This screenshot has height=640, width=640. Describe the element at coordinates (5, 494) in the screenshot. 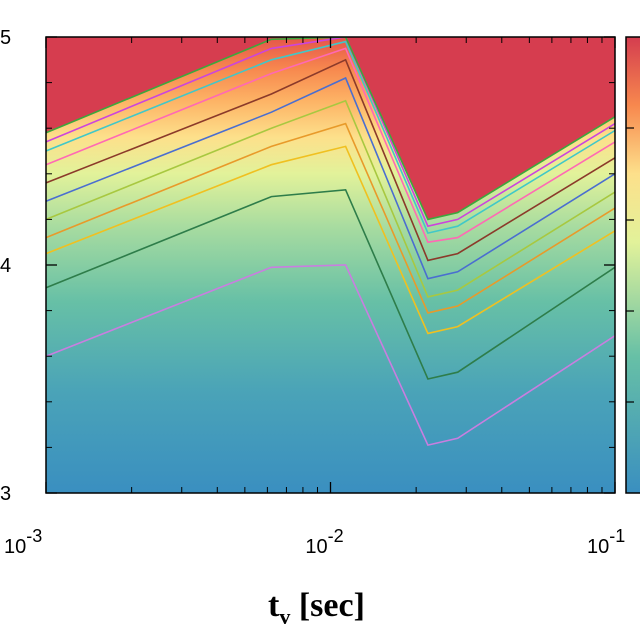

I see `y-tick-label: 3` at that location.